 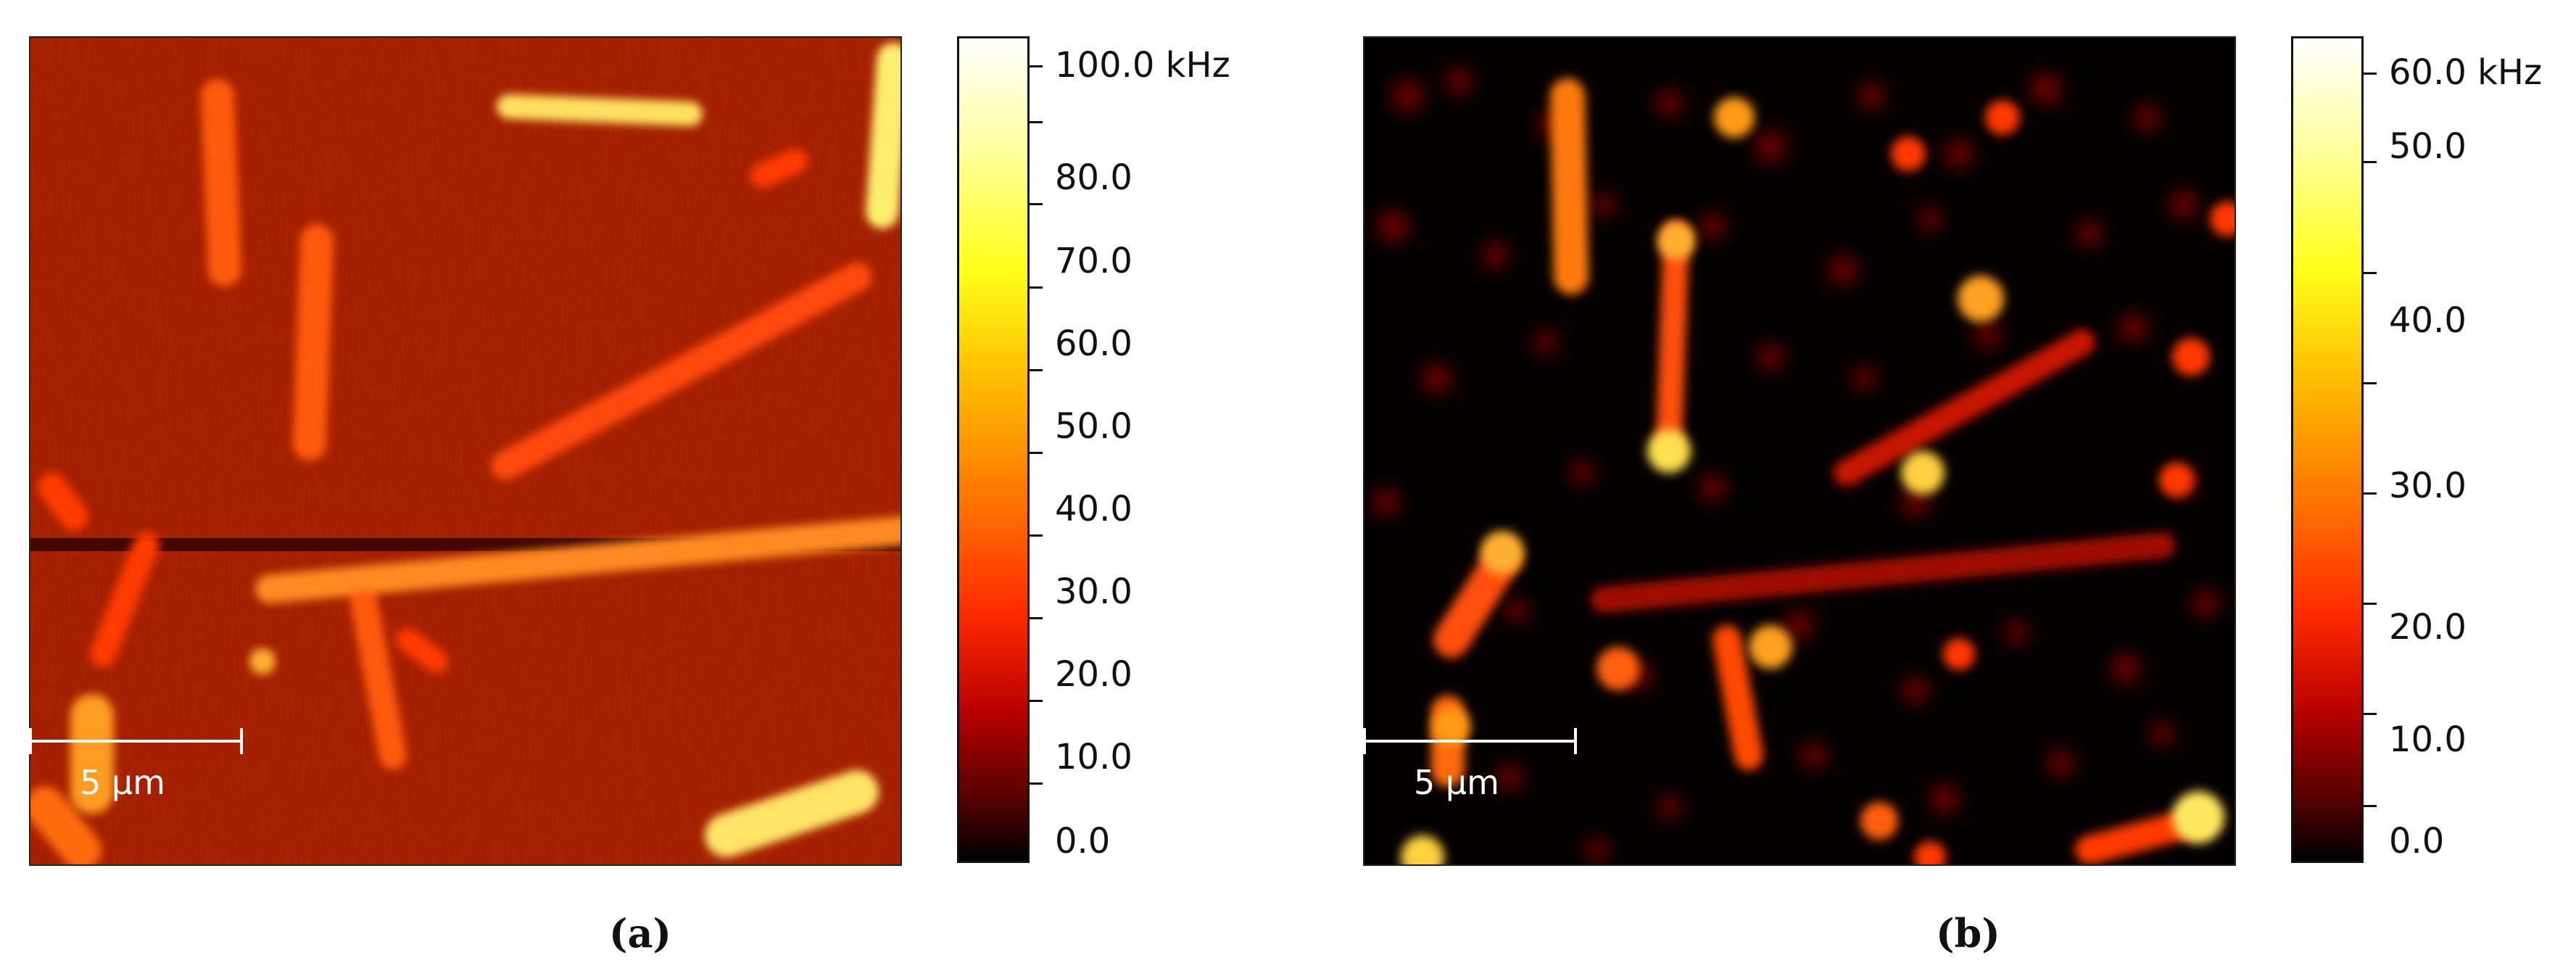 What do you see at coordinates (2328, 449) in the screenshot?
I see `colorbar-b` at bounding box center [2328, 449].